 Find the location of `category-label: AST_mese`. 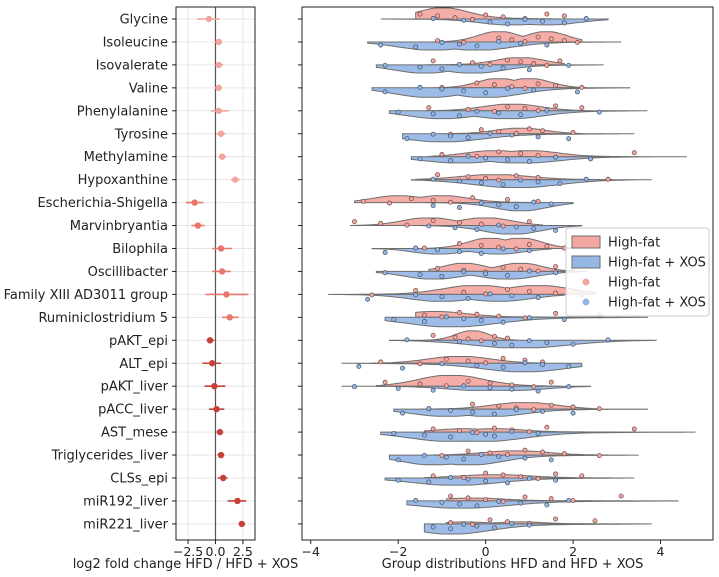

category-label: AST_mese is located at coordinates (134, 433).